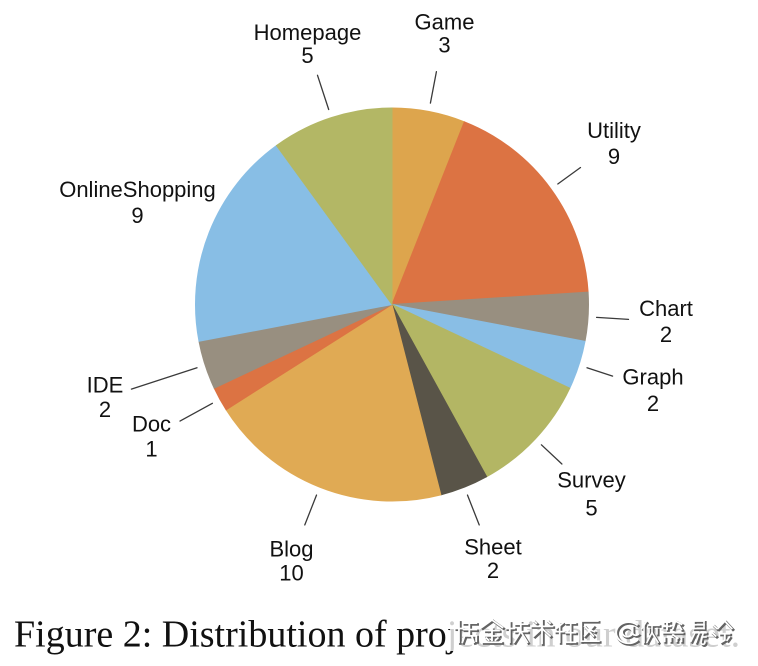  Describe the element at coordinates (445, 22) in the screenshot. I see `svg-text: Game` at that location.